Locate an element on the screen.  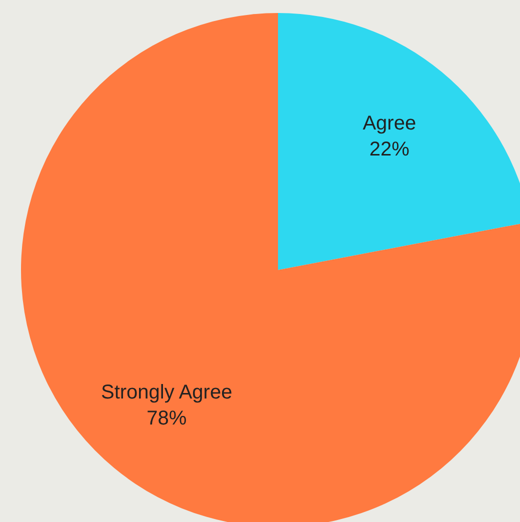
data-label: 78% is located at coordinates (166, 419).